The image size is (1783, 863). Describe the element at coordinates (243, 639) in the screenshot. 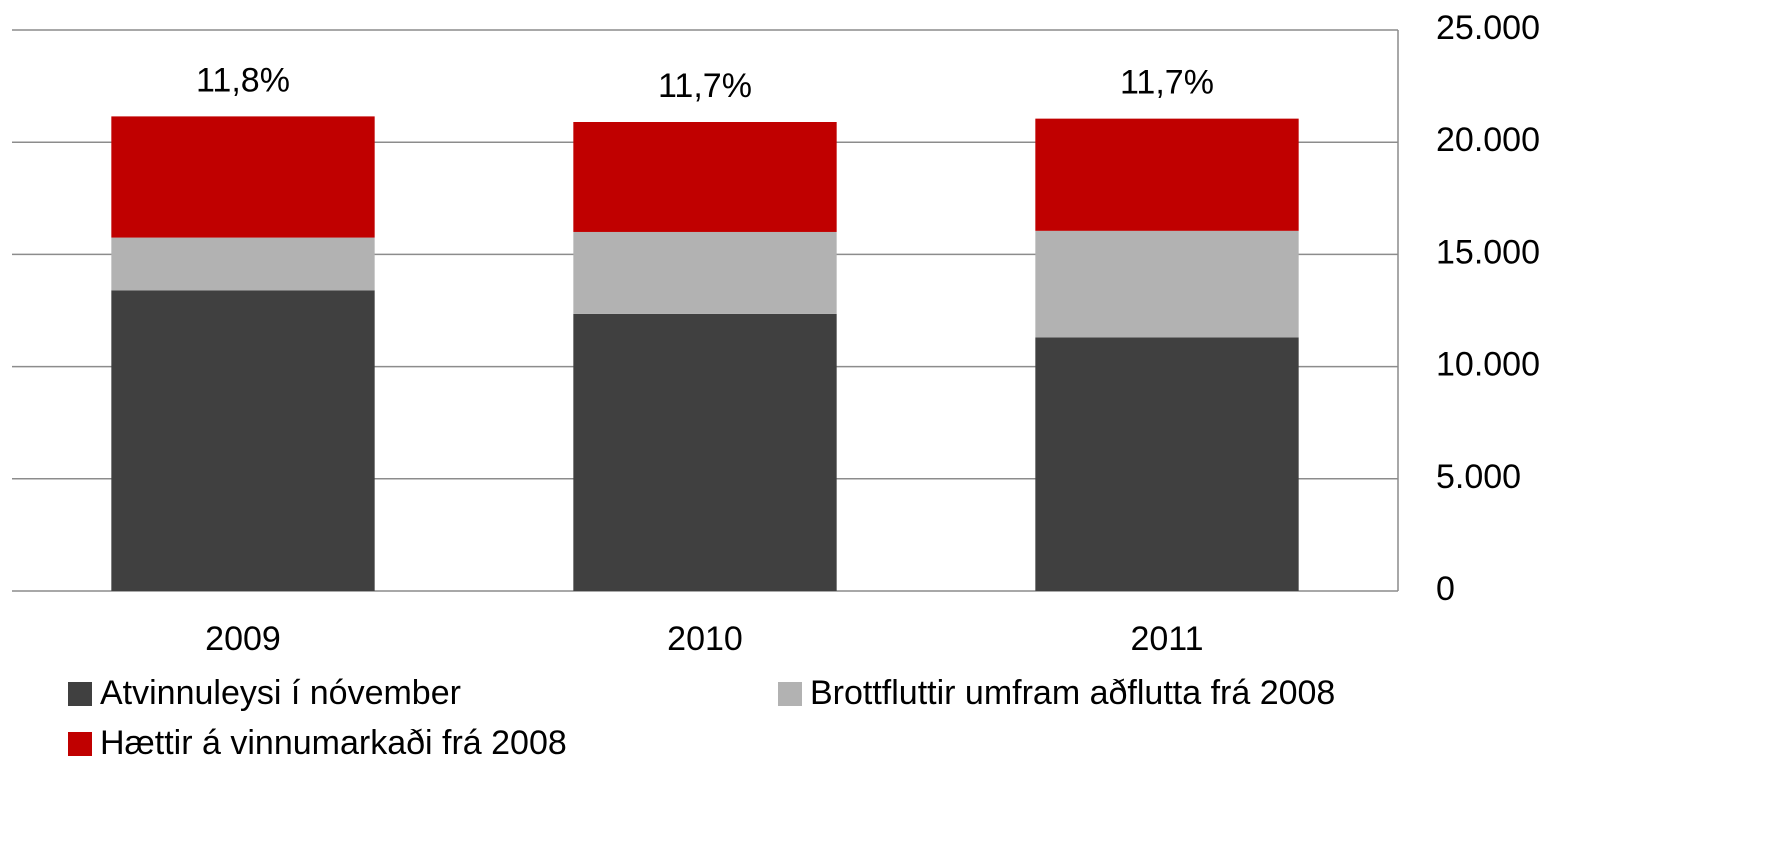

I see `x-tick-label: 2009` at that location.